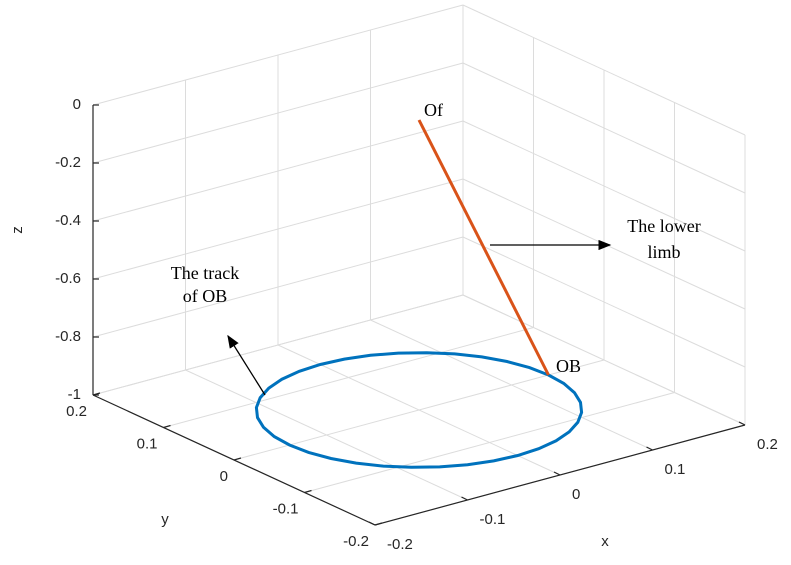  What do you see at coordinates (68, 336) in the screenshot?
I see `z-tick-label: -0.8` at bounding box center [68, 336].